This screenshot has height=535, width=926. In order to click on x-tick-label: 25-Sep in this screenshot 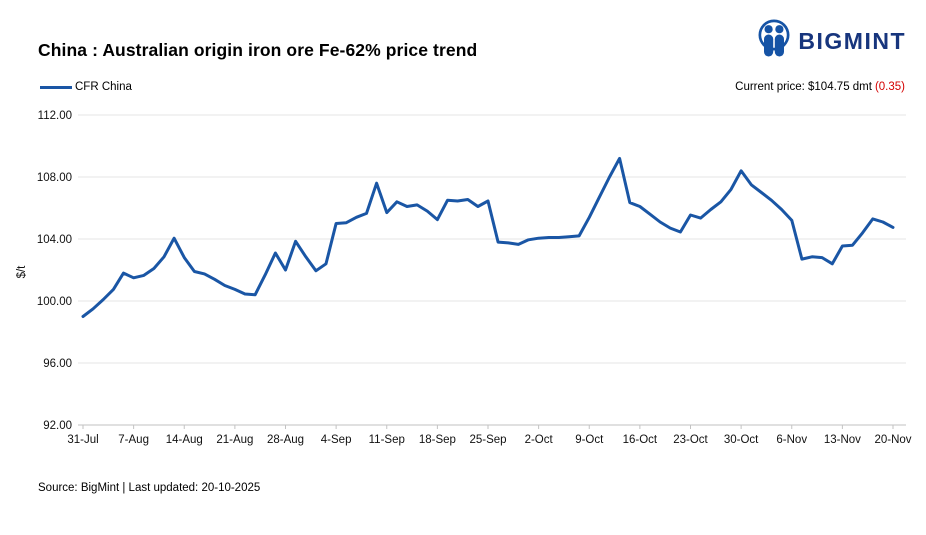, I will do `click(487, 440)`.